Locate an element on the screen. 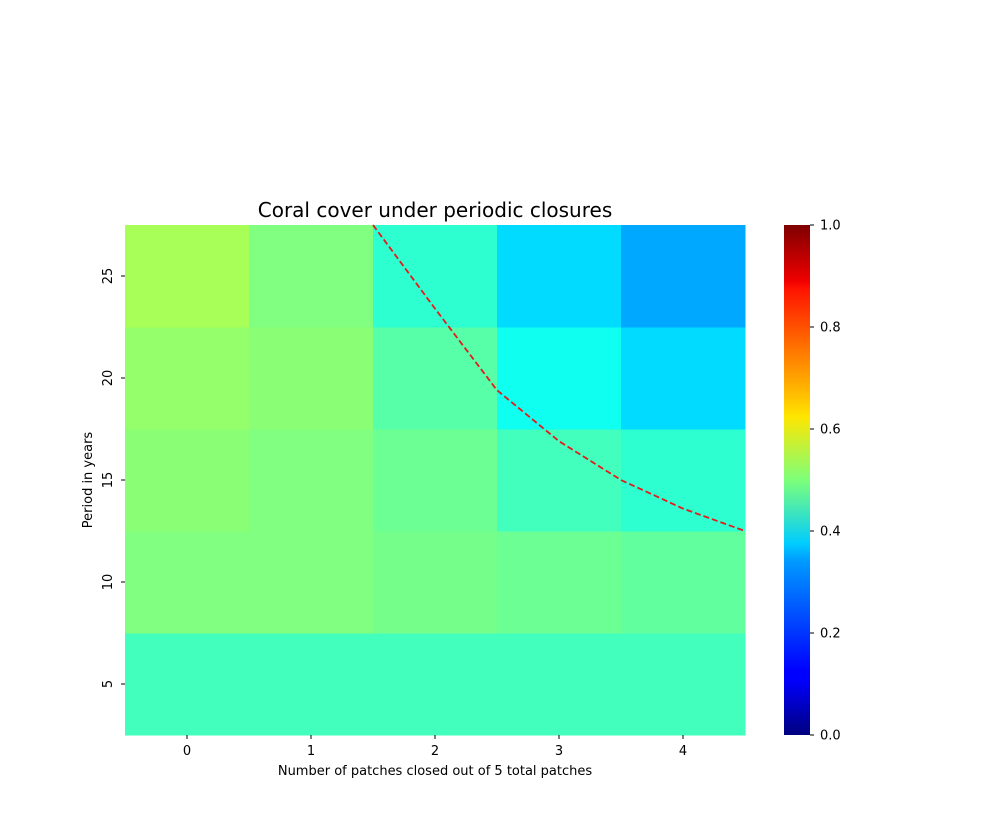 This screenshot has width=1000, height=826. x-tick-label: 3 is located at coordinates (559, 751).